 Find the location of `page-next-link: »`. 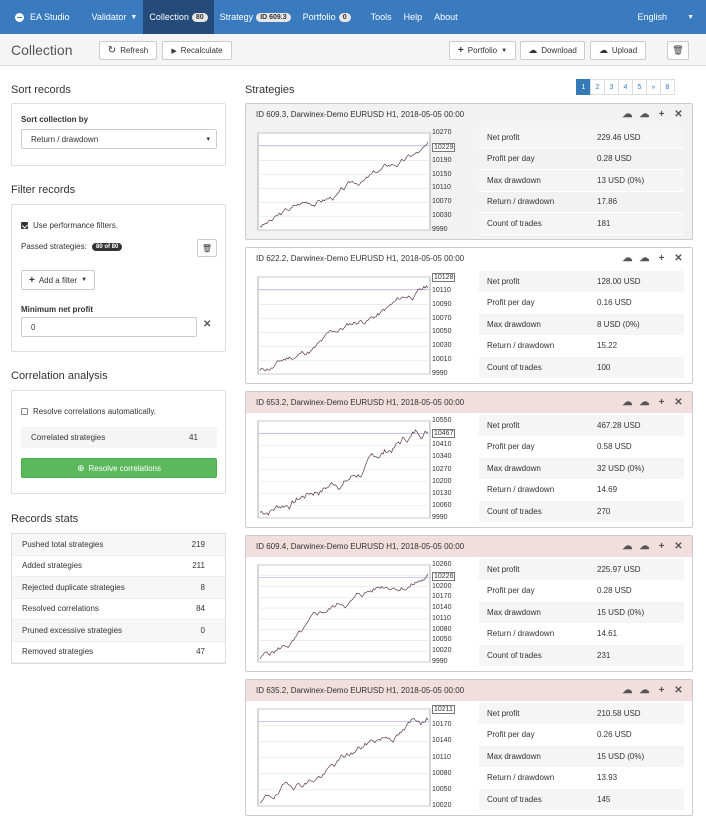

page-next-link: » is located at coordinates (653, 87).